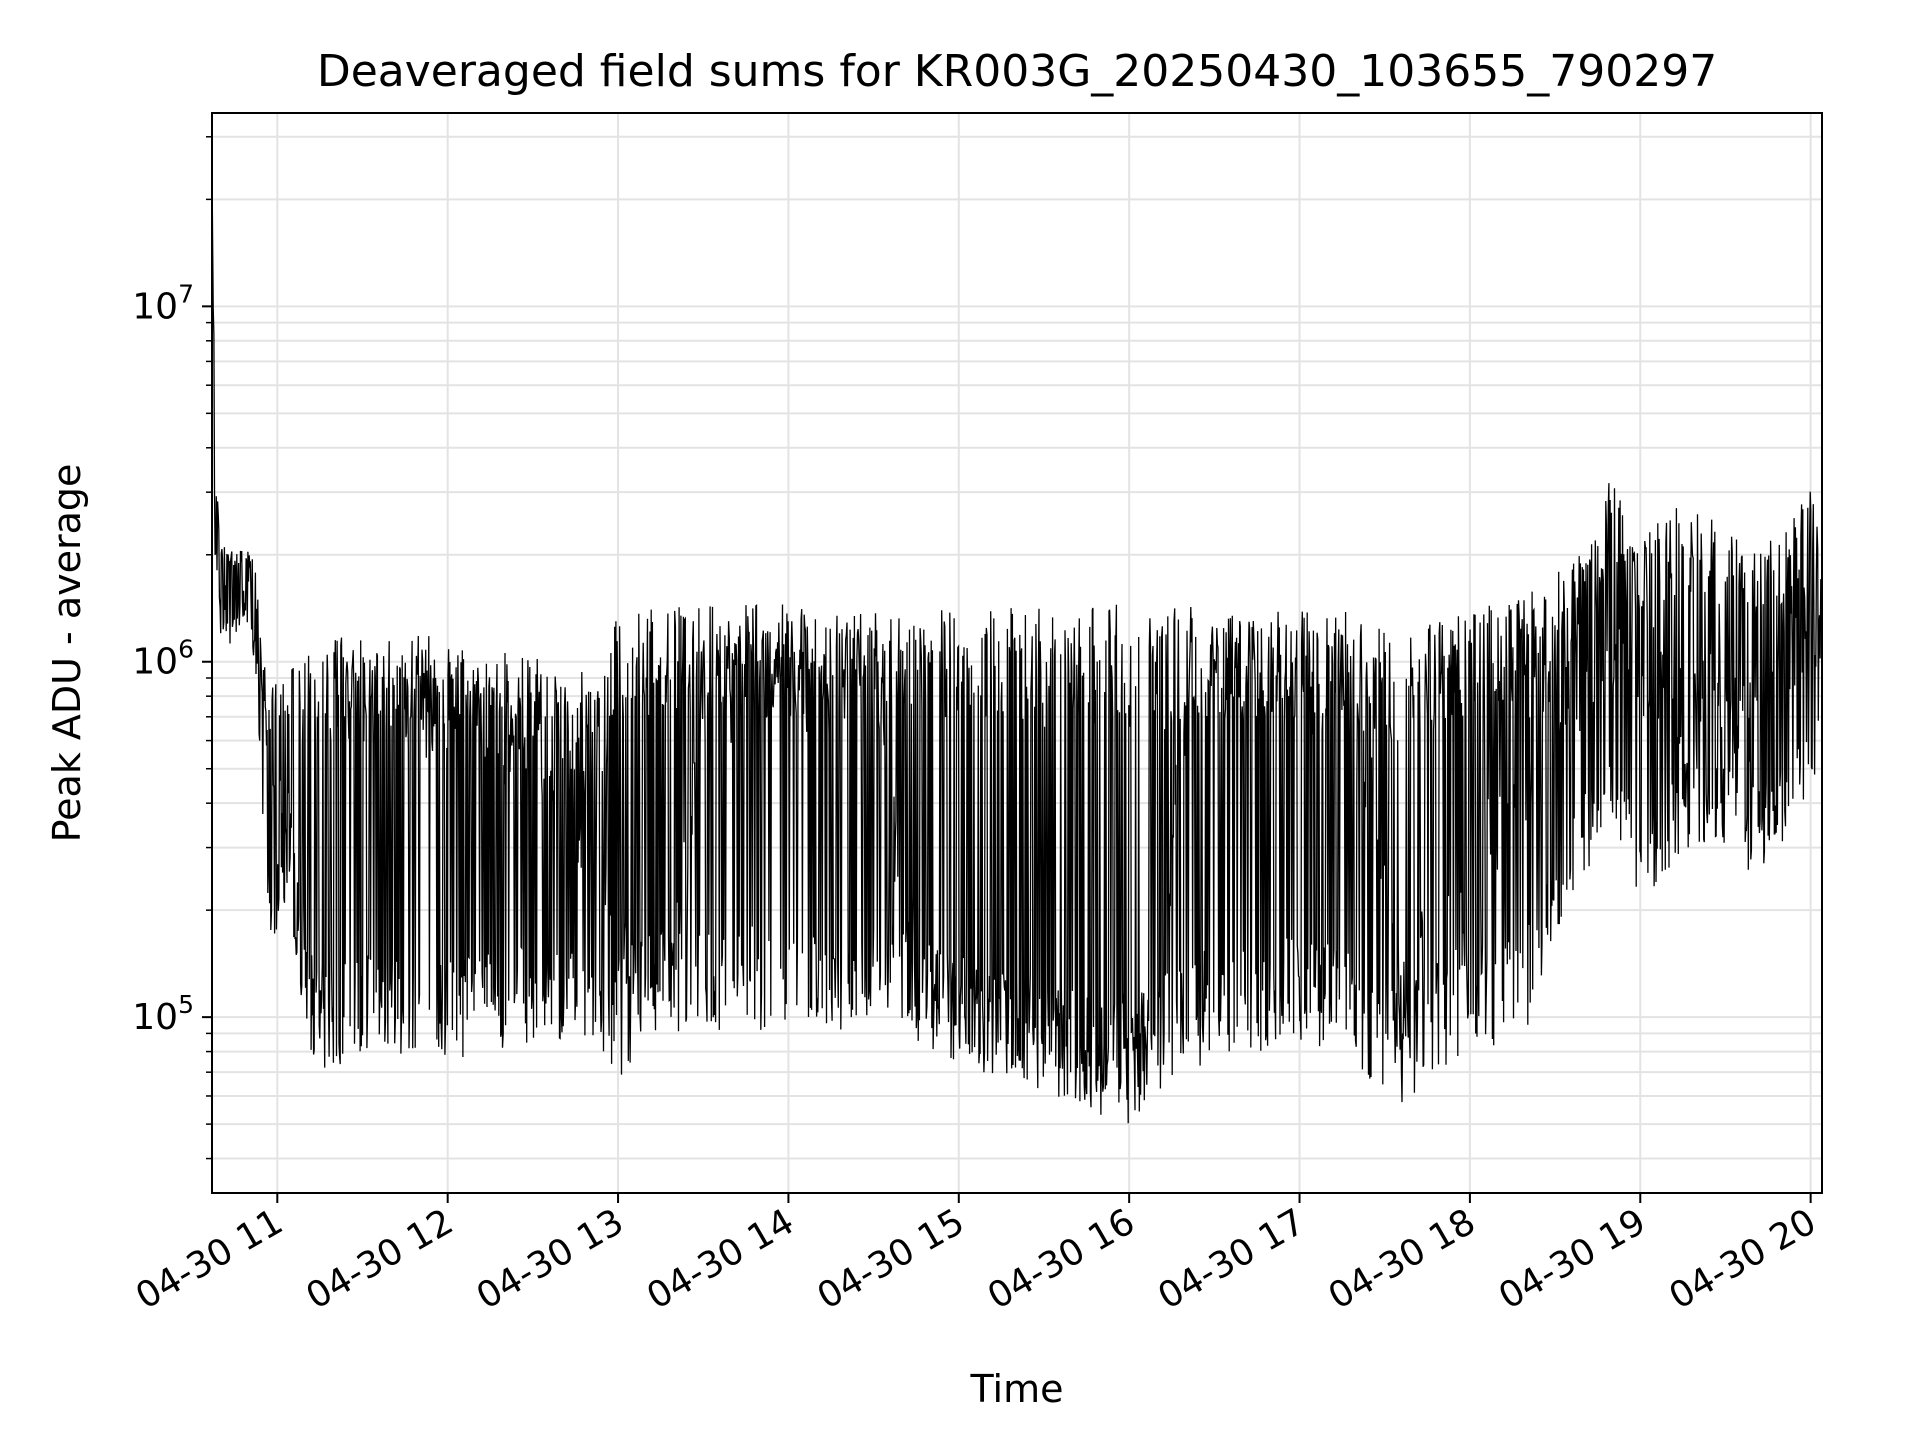 Image resolution: width=1920 pixels, height=1445 pixels. What do you see at coordinates (1572, 1259) in the screenshot?
I see `x-tick-label: 04-30 19` at bounding box center [1572, 1259].